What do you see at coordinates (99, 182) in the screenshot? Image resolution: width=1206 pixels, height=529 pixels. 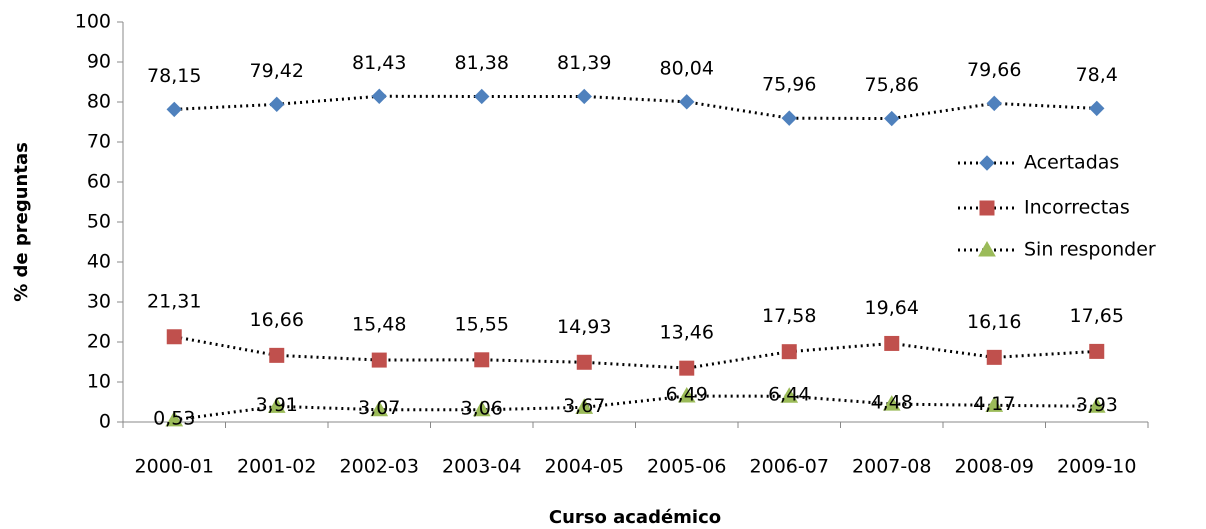 I see `y-tick-label: 60` at bounding box center [99, 182].